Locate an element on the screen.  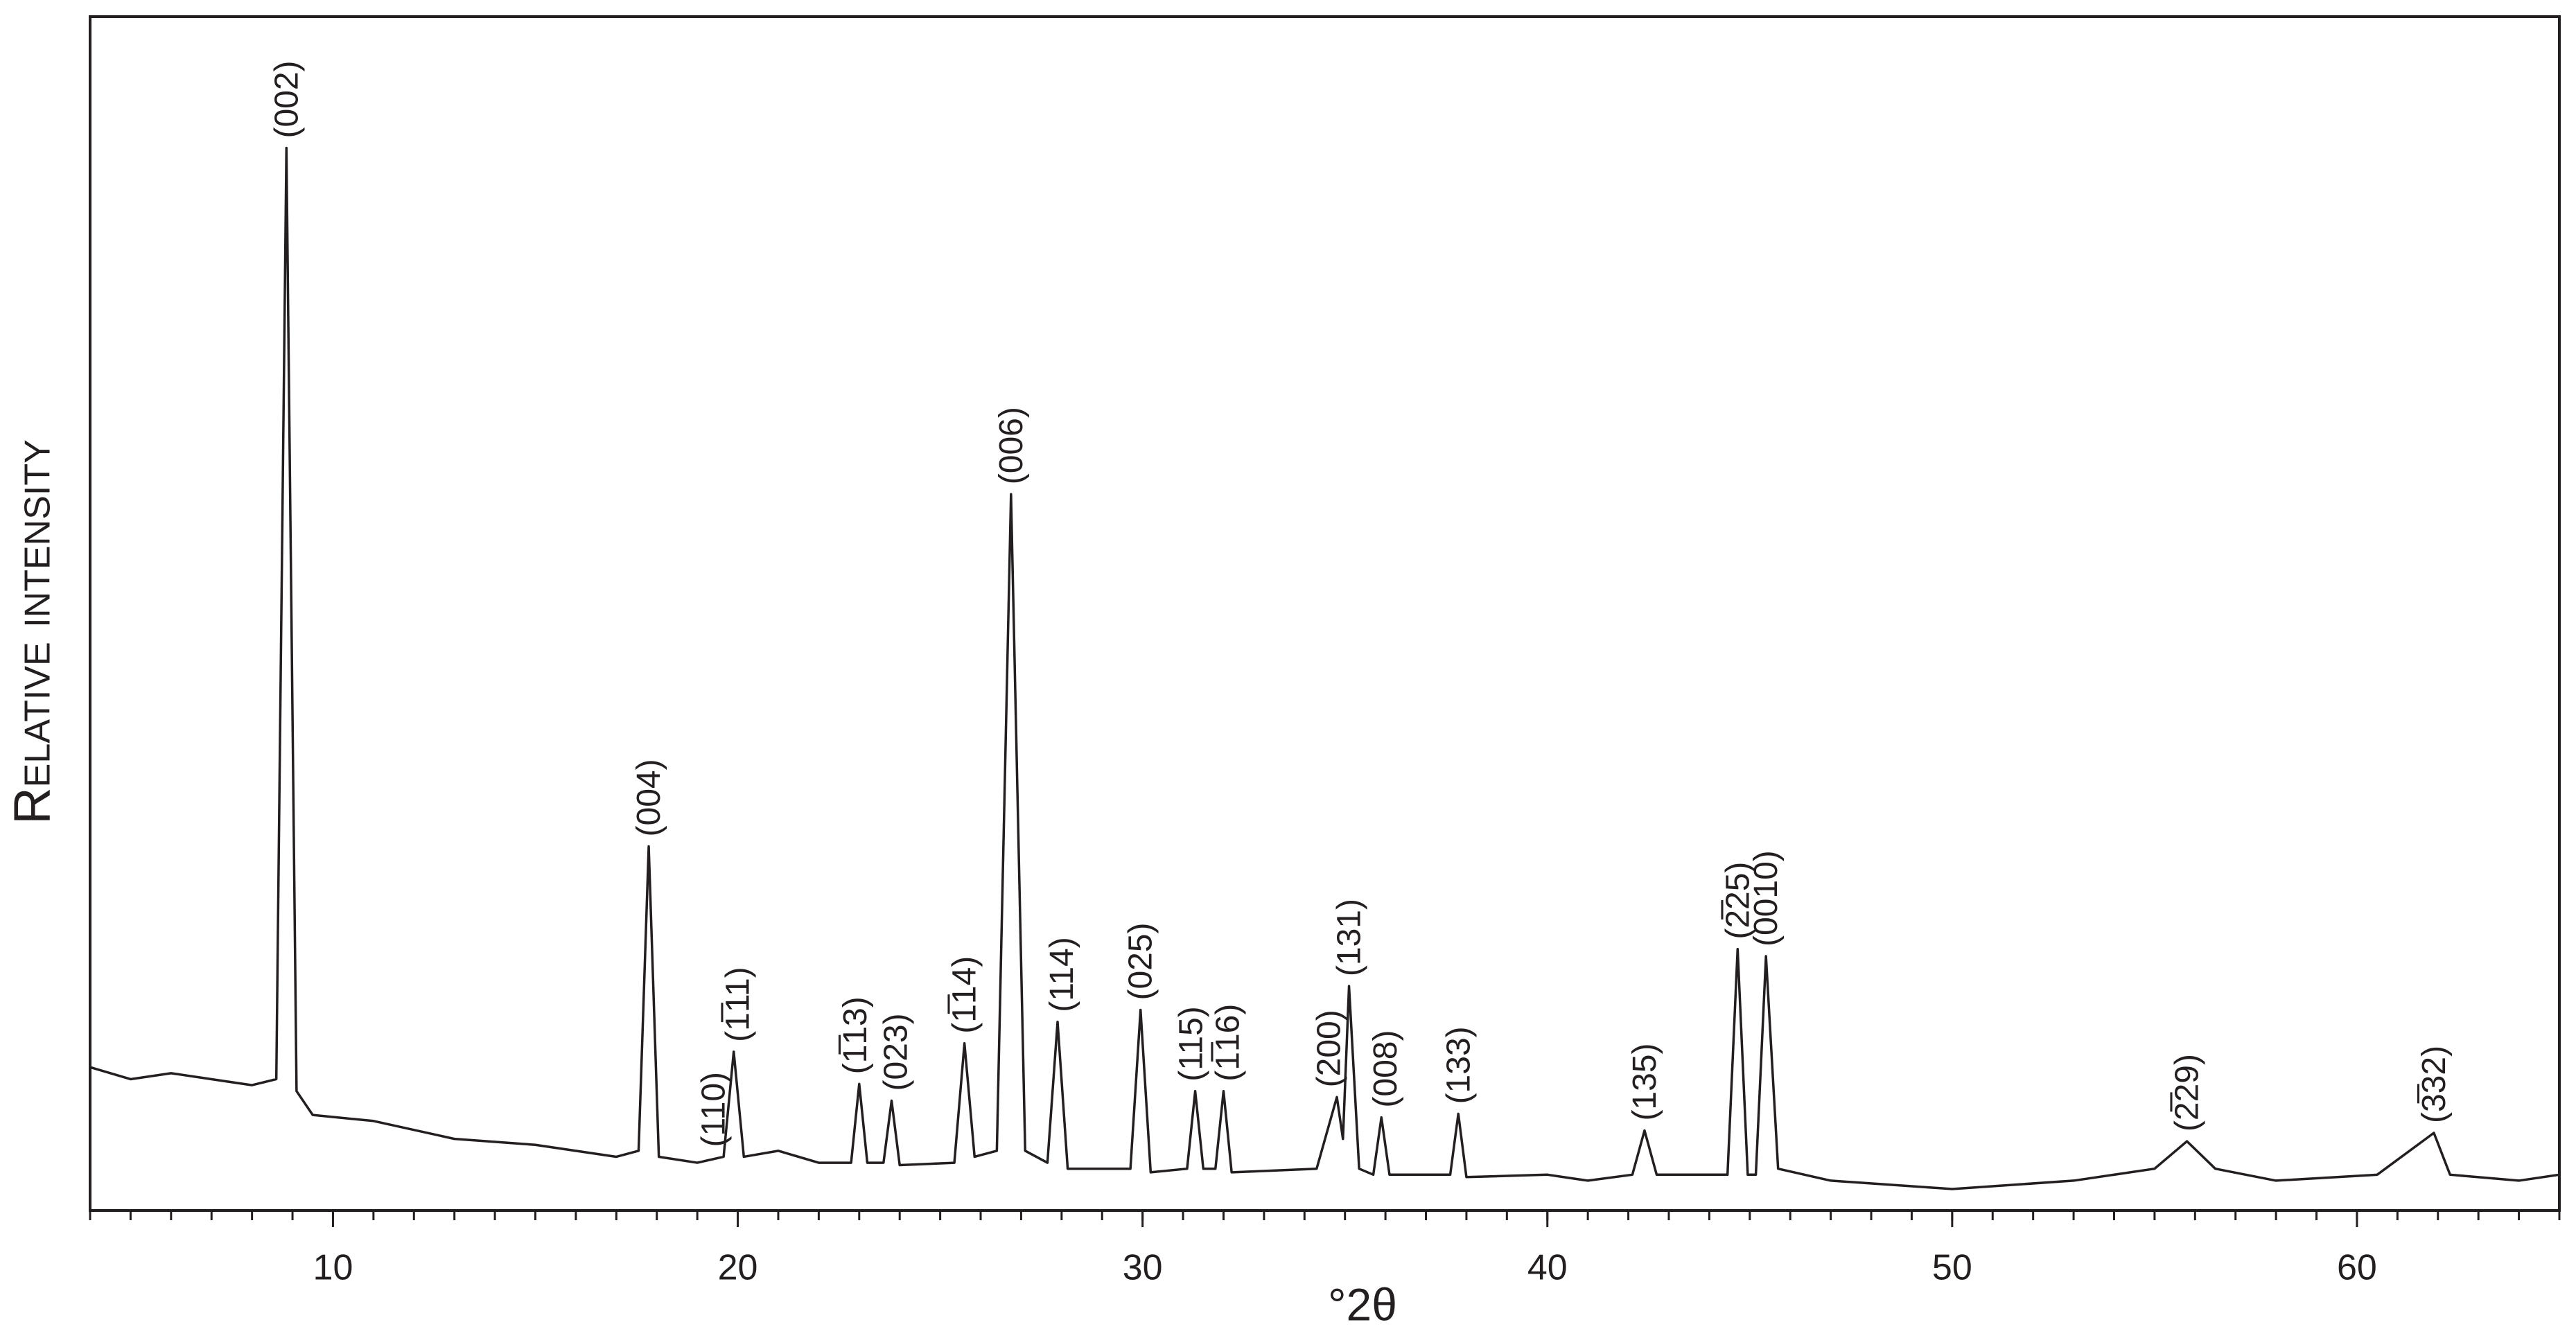
x-tick-label: 60 is located at coordinates (2357, 1268).